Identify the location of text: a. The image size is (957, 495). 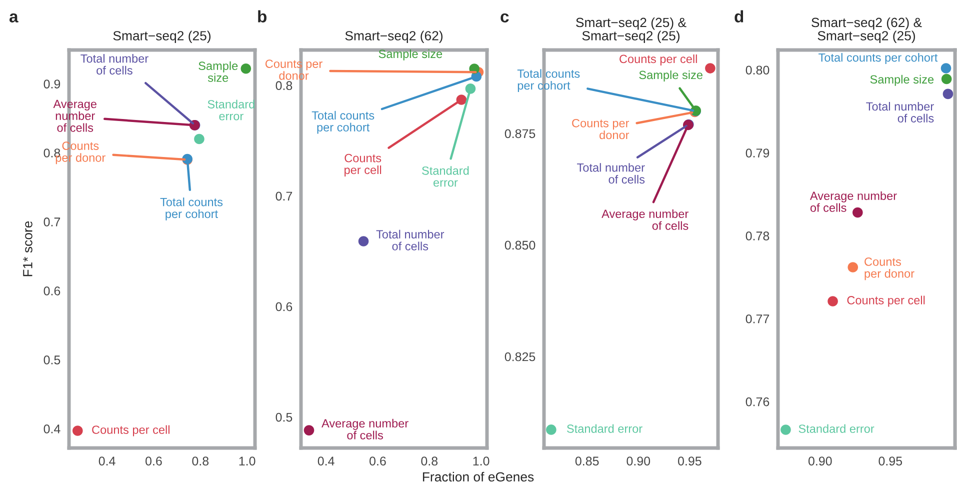
(13, 17).